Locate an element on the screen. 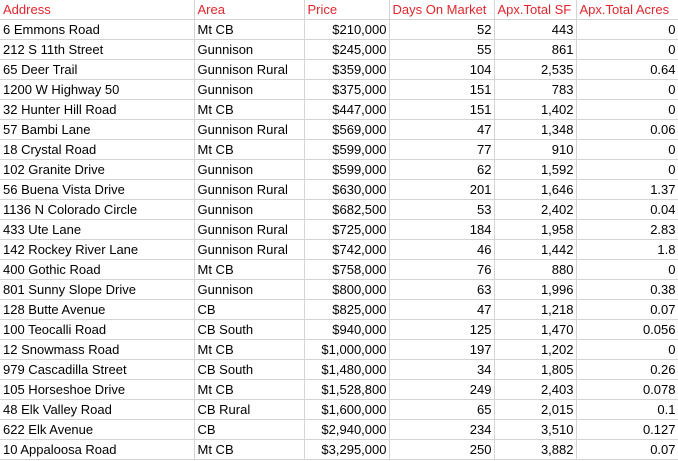 The image size is (678, 461). cell-total-sf: 1,402 is located at coordinates (535, 109).